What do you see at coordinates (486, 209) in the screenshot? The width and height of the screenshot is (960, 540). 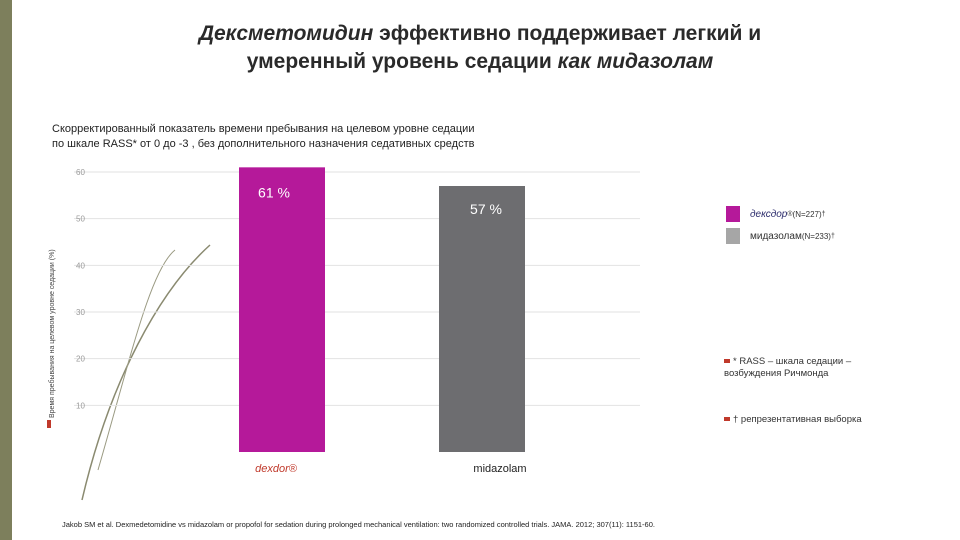 I see `bar-value-label: 57 %` at bounding box center [486, 209].